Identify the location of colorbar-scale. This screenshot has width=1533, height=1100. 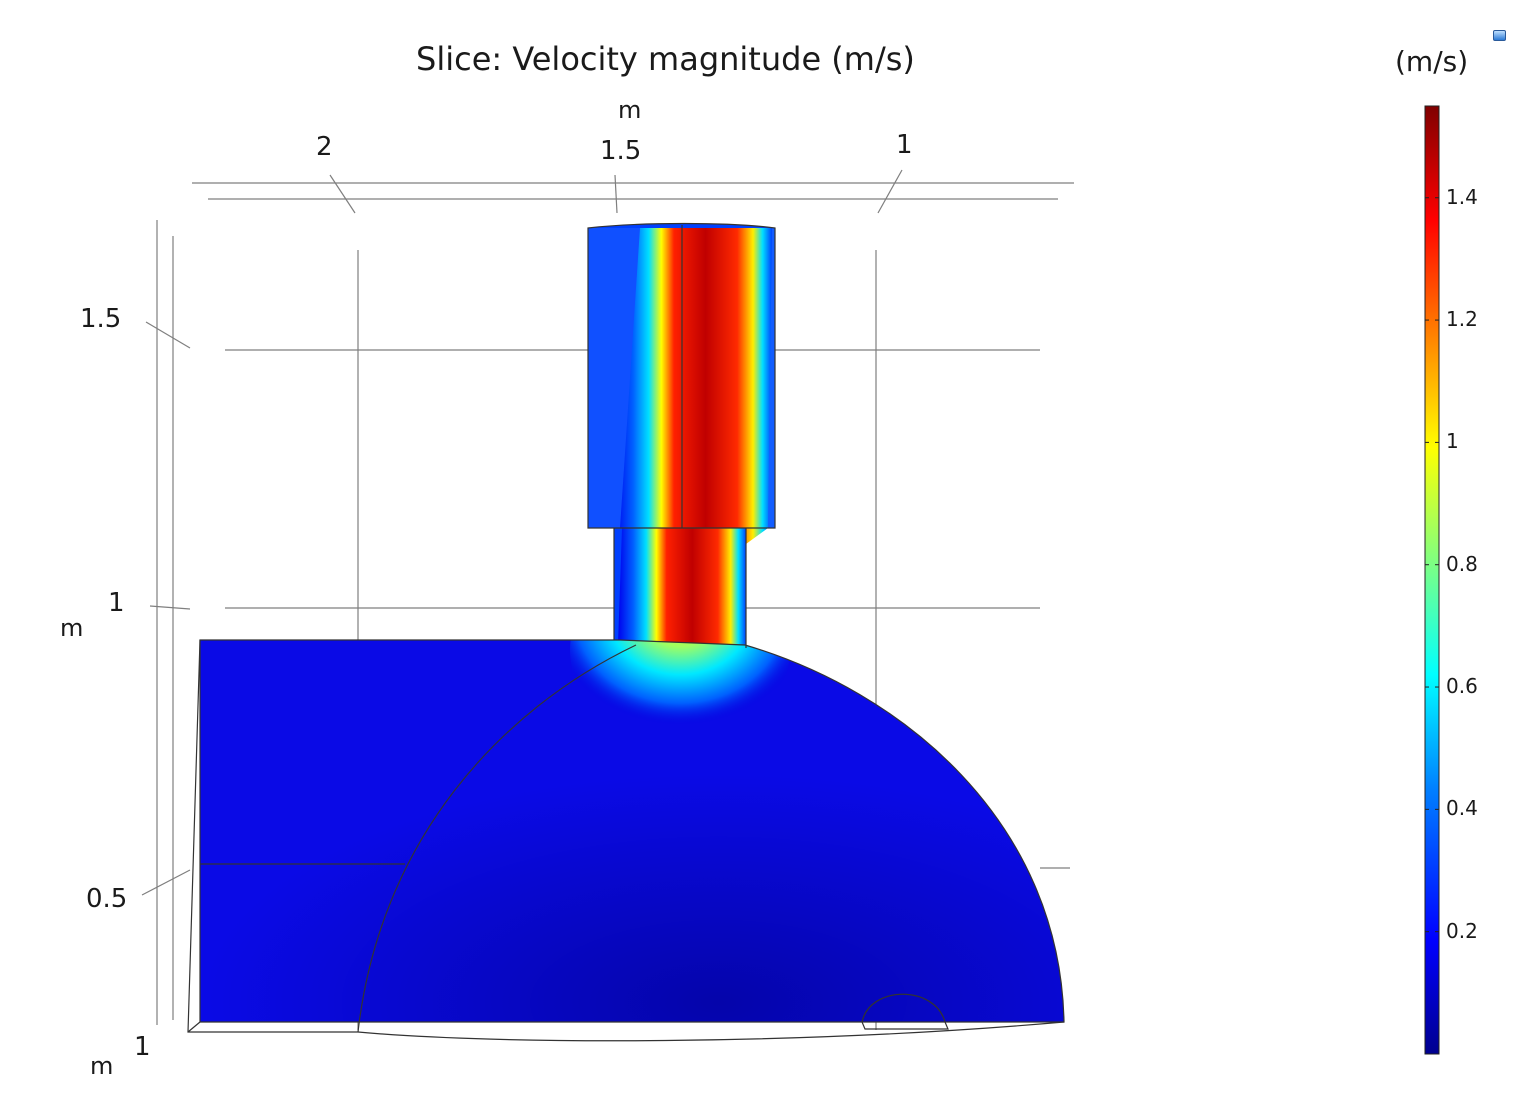
(1432, 580).